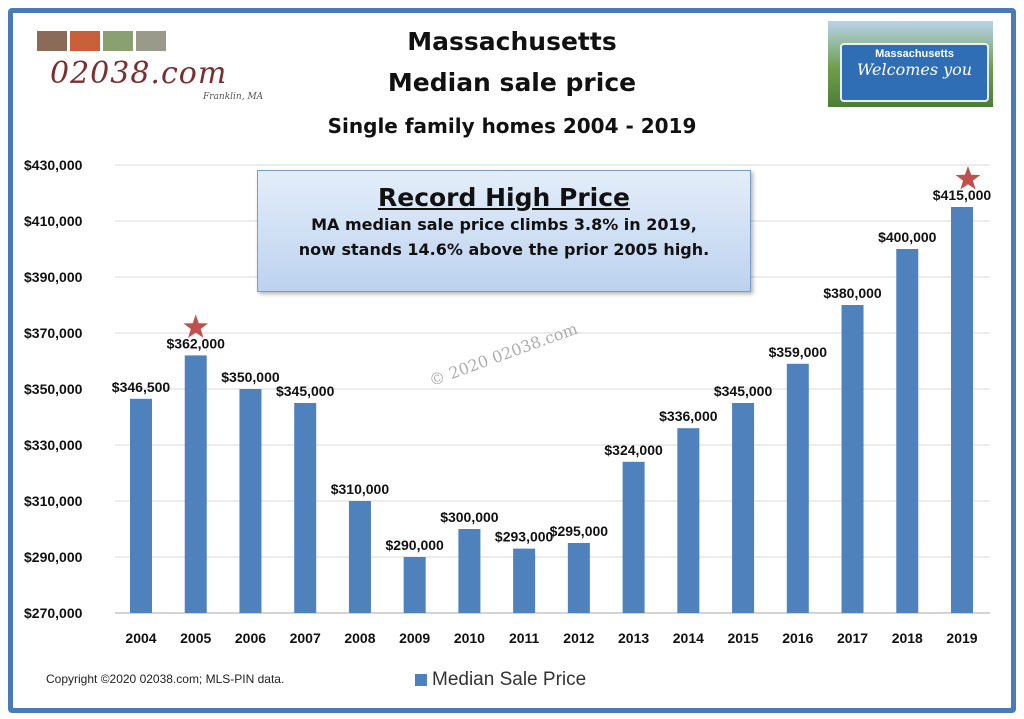  What do you see at coordinates (414, 545) in the screenshot?
I see `data-label: $290,000` at bounding box center [414, 545].